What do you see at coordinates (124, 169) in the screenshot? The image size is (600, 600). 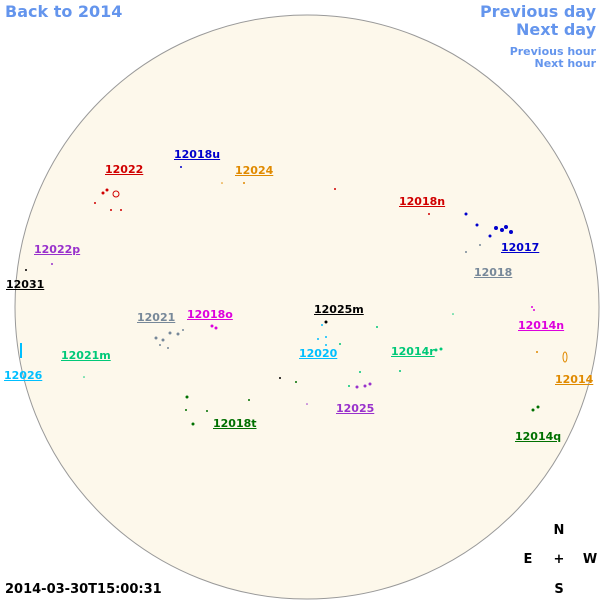 I see `region-label: 12022` at bounding box center [124, 169].